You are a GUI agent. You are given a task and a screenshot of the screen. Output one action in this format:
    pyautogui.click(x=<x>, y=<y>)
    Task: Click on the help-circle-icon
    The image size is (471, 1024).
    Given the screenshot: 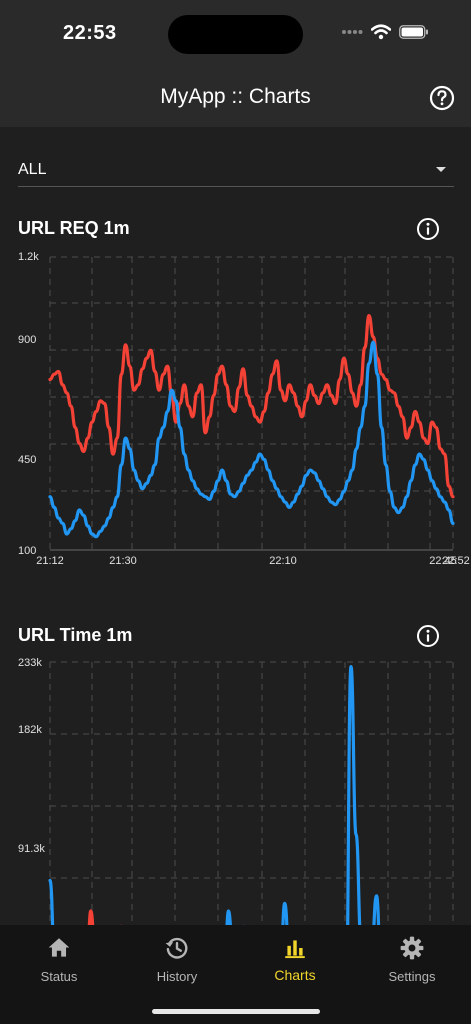 What is the action you would take?
    pyautogui.click(x=442, y=98)
    